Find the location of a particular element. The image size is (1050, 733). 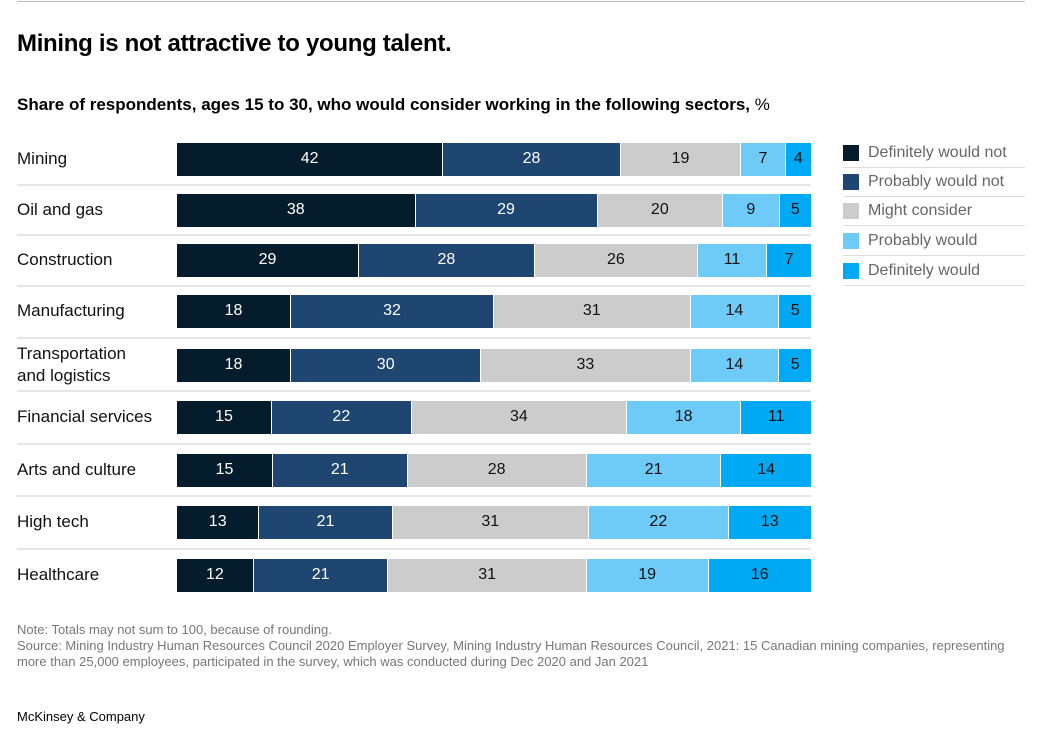

top-rule is located at coordinates (521, 1).